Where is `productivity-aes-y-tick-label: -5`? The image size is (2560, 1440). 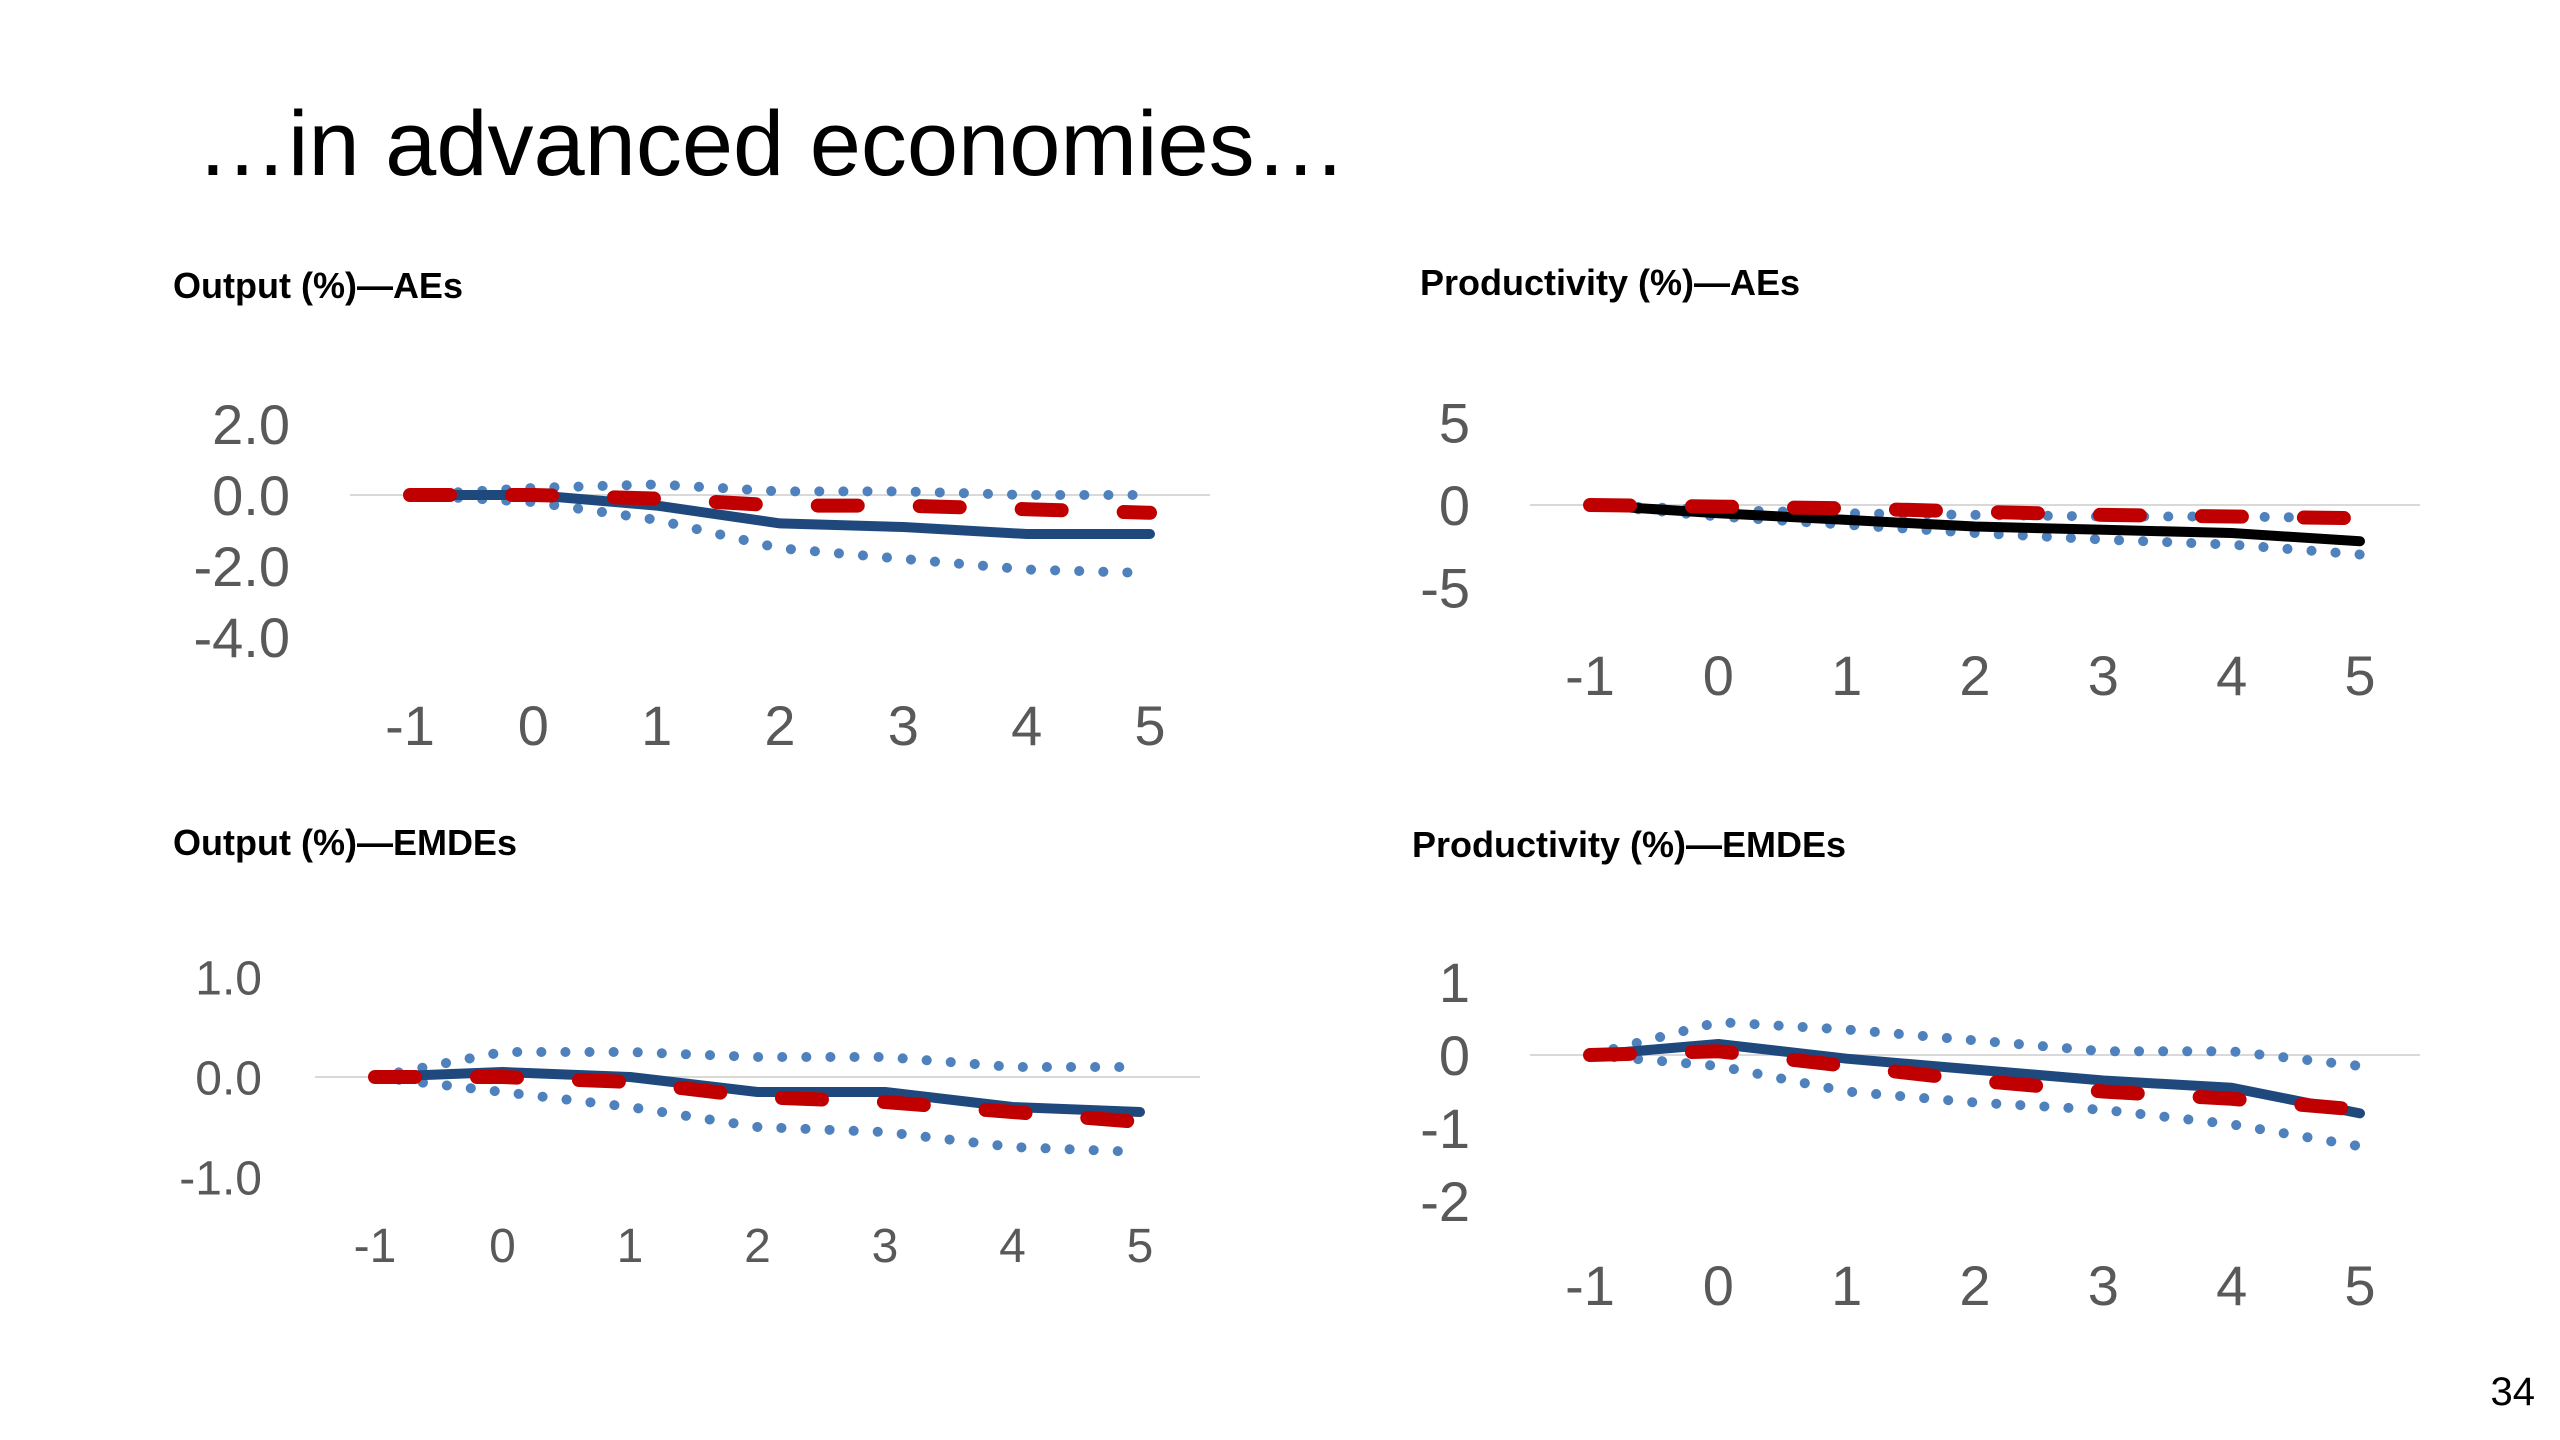
productivity-aes-y-tick-label: -5 is located at coordinates (1445, 588).